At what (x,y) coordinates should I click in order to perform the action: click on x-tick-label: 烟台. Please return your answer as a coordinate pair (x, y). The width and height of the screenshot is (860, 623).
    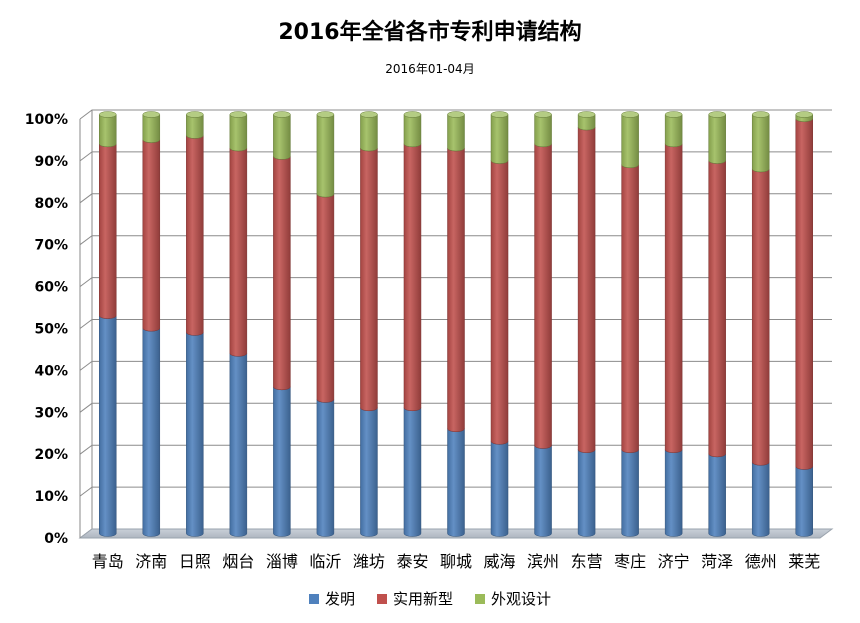
    Looking at the image, I should click on (238, 561).